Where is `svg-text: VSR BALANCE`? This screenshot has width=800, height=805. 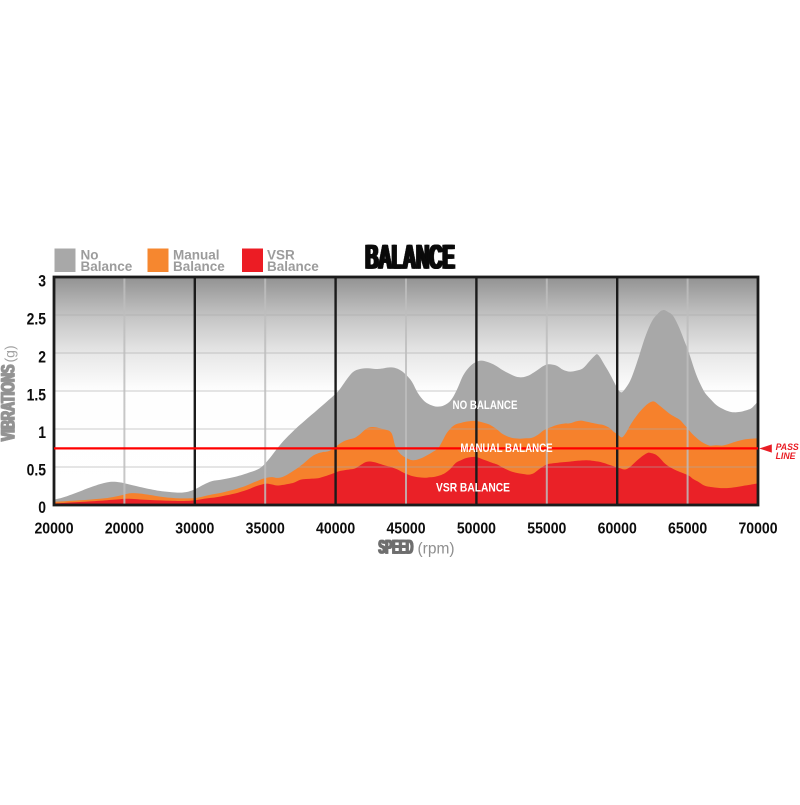 svg-text: VSR BALANCE is located at coordinates (473, 488).